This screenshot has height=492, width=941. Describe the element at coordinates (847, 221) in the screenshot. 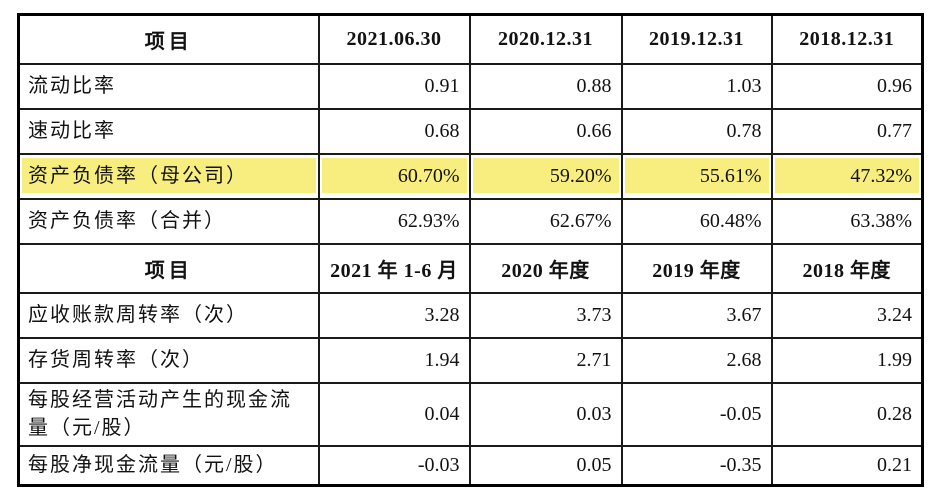

I see `value-cell: 63.38%` at that location.